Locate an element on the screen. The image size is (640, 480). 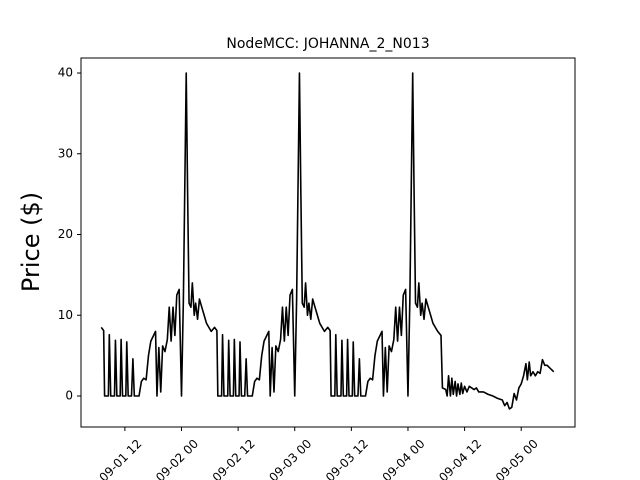
chart-title: NodeMCC: JOHANNA_2_N013 is located at coordinates (327, 44).